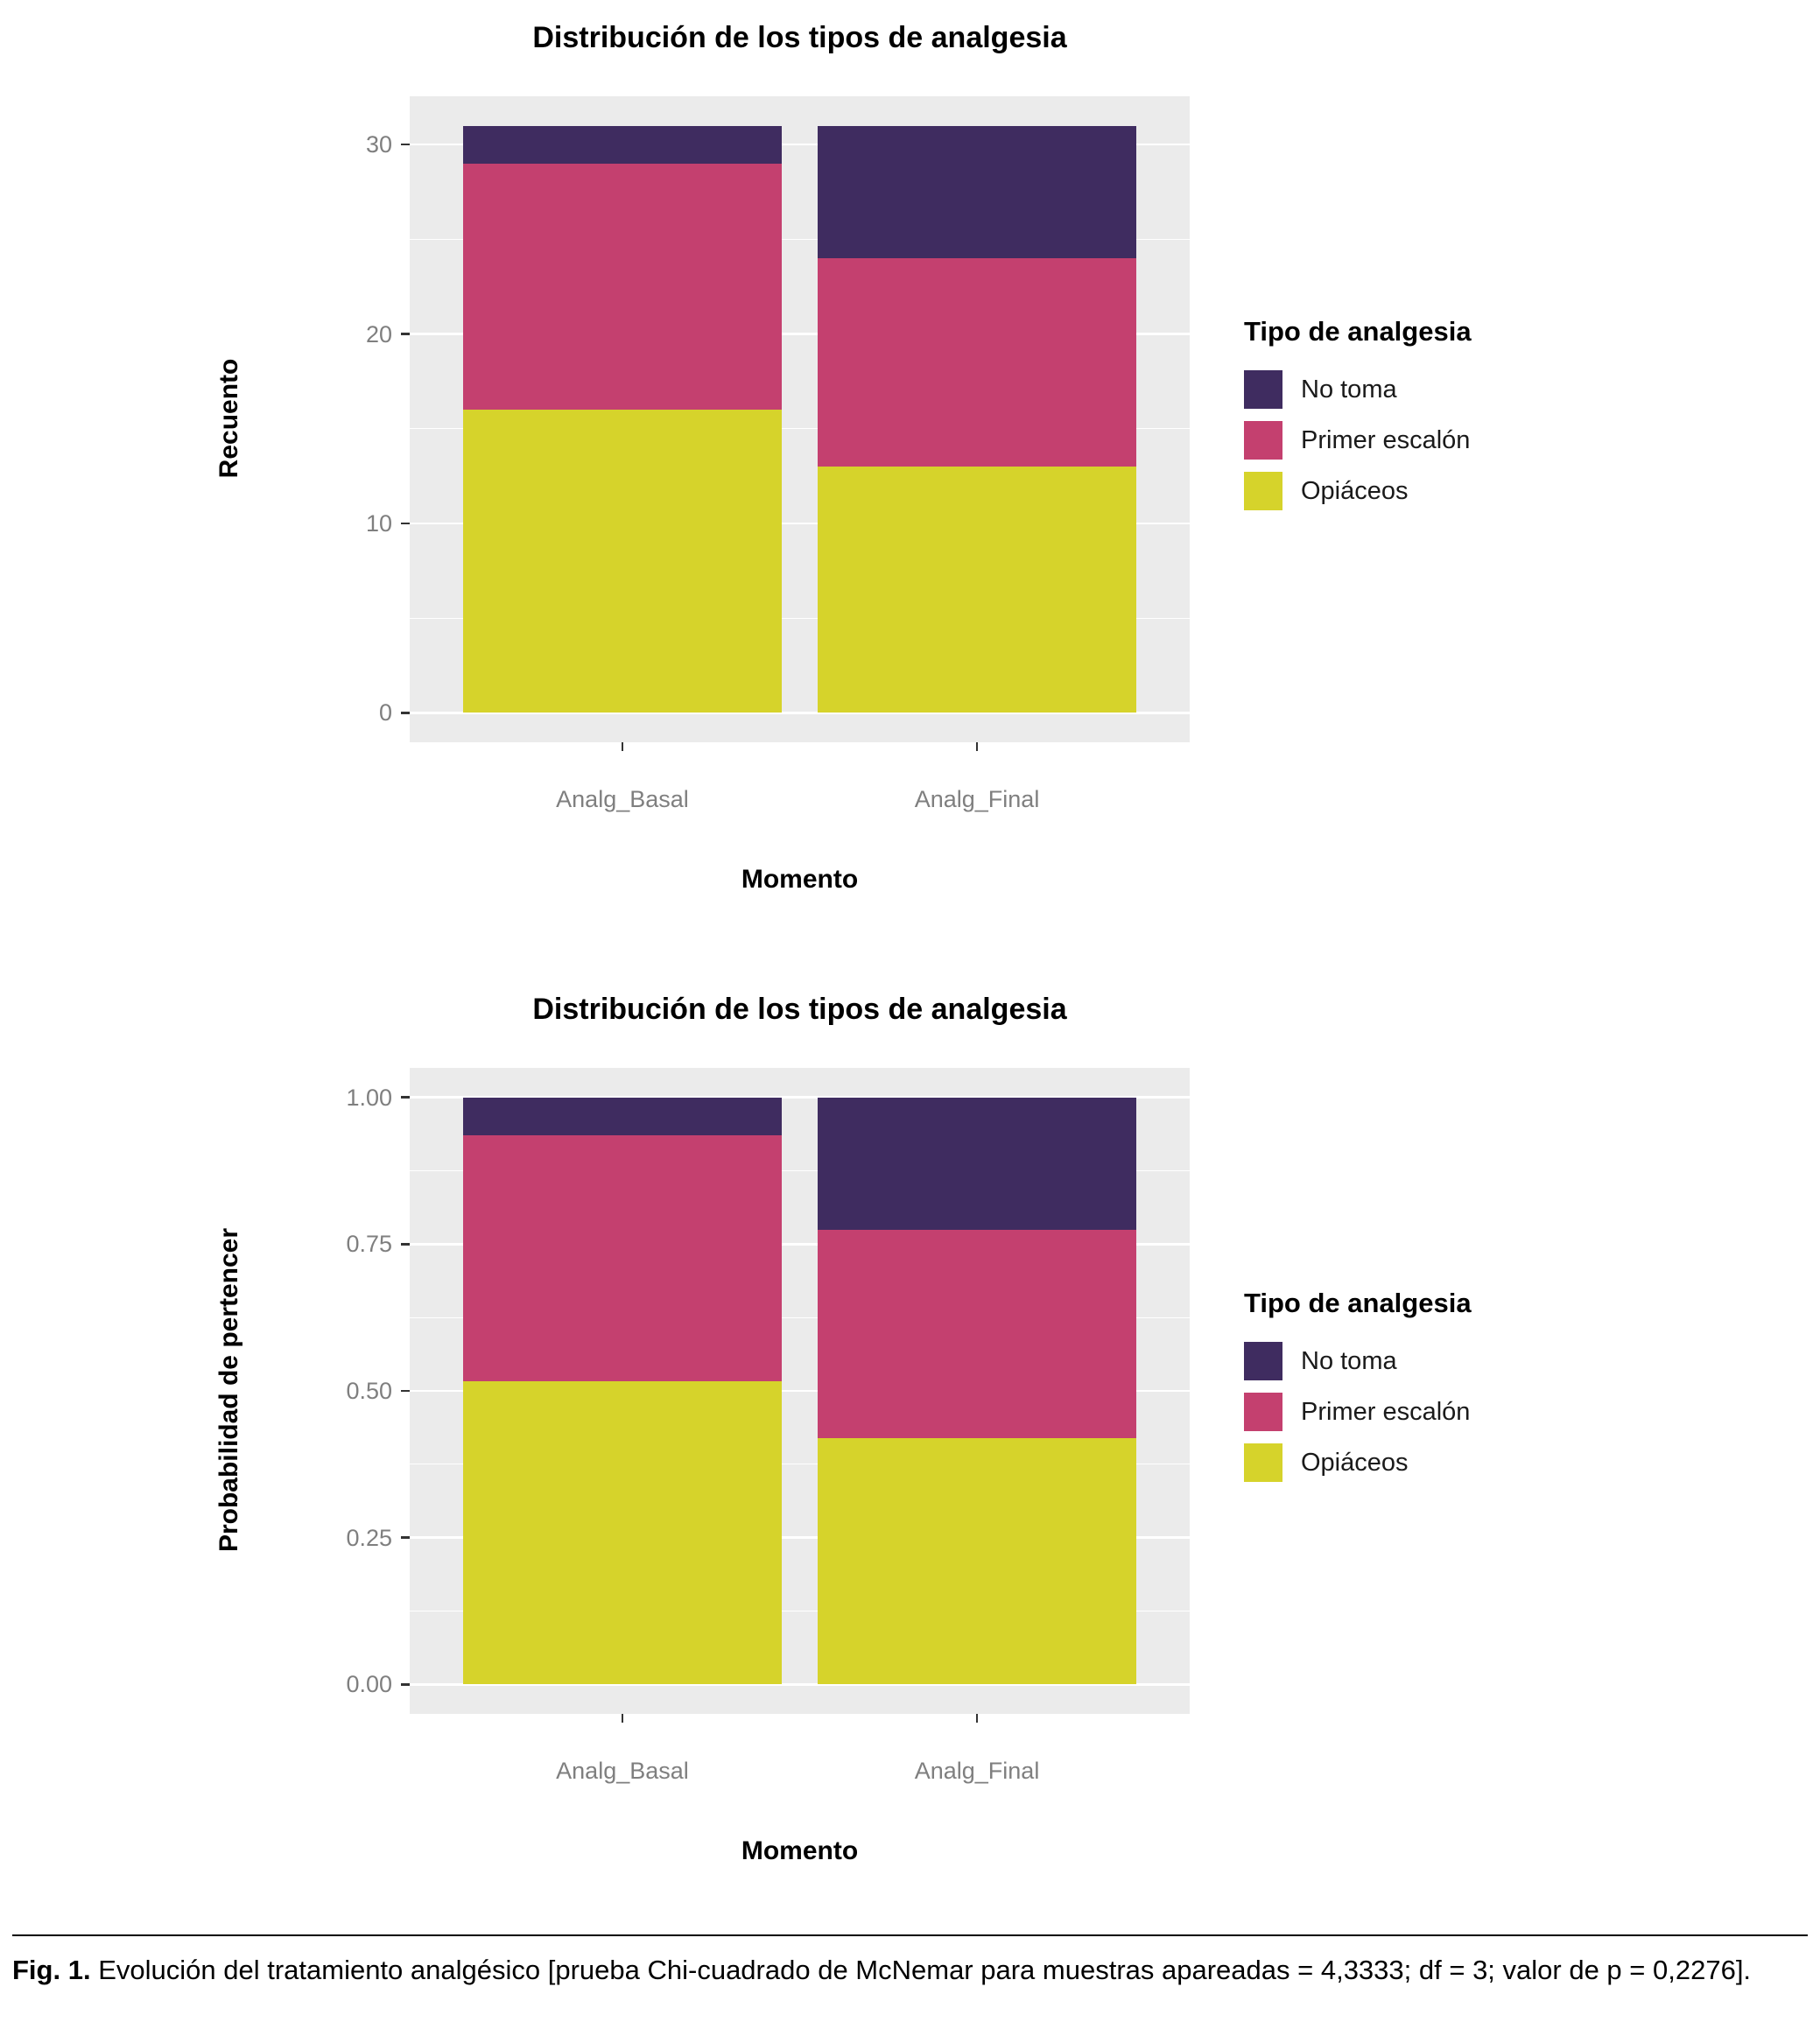 This screenshot has height=2043, width=1820. Describe the element at coordinates (910, 1935) in the screenshot. I see `caption-divider` at that location.